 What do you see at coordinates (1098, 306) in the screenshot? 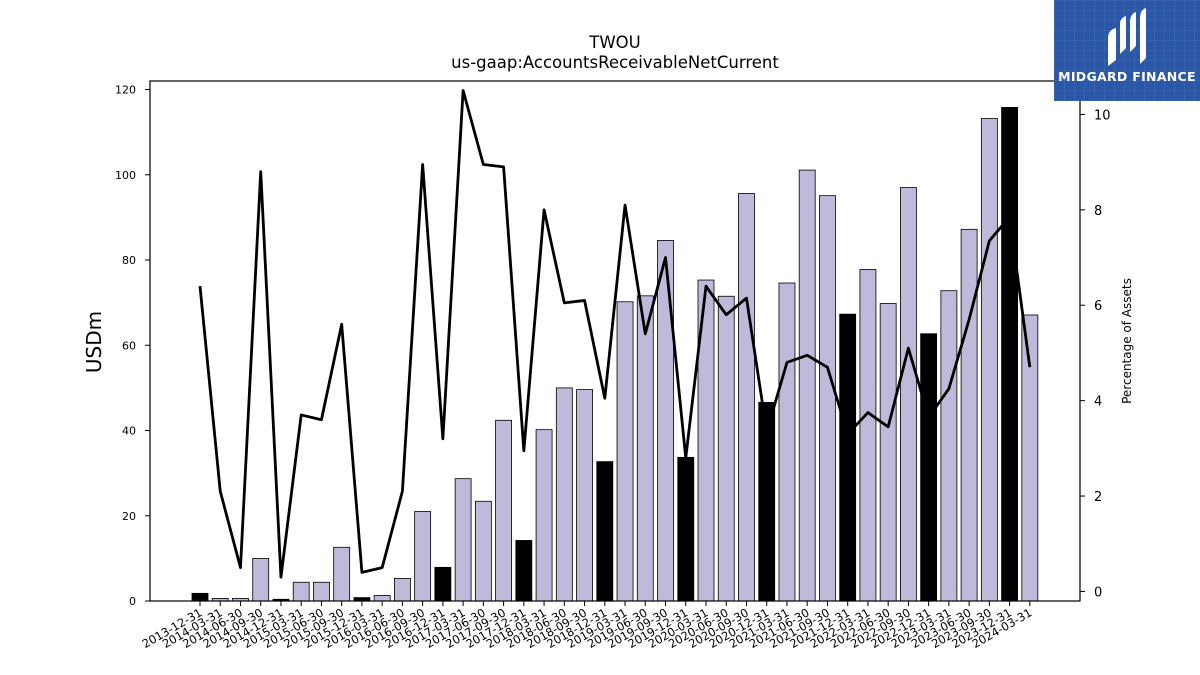
I see `y2-tick-label: 6` at bounding box center [1098, 306].